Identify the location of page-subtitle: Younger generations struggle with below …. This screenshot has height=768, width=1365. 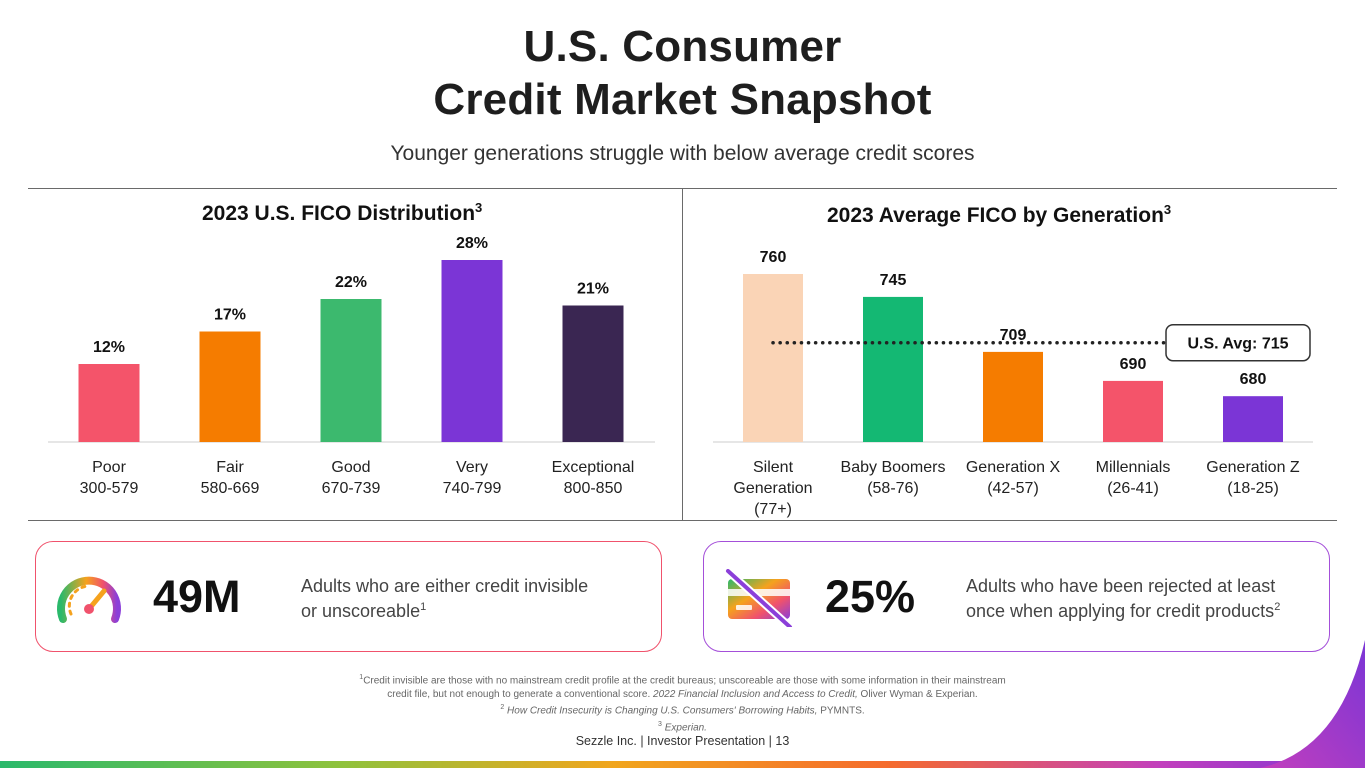
(682, 153).